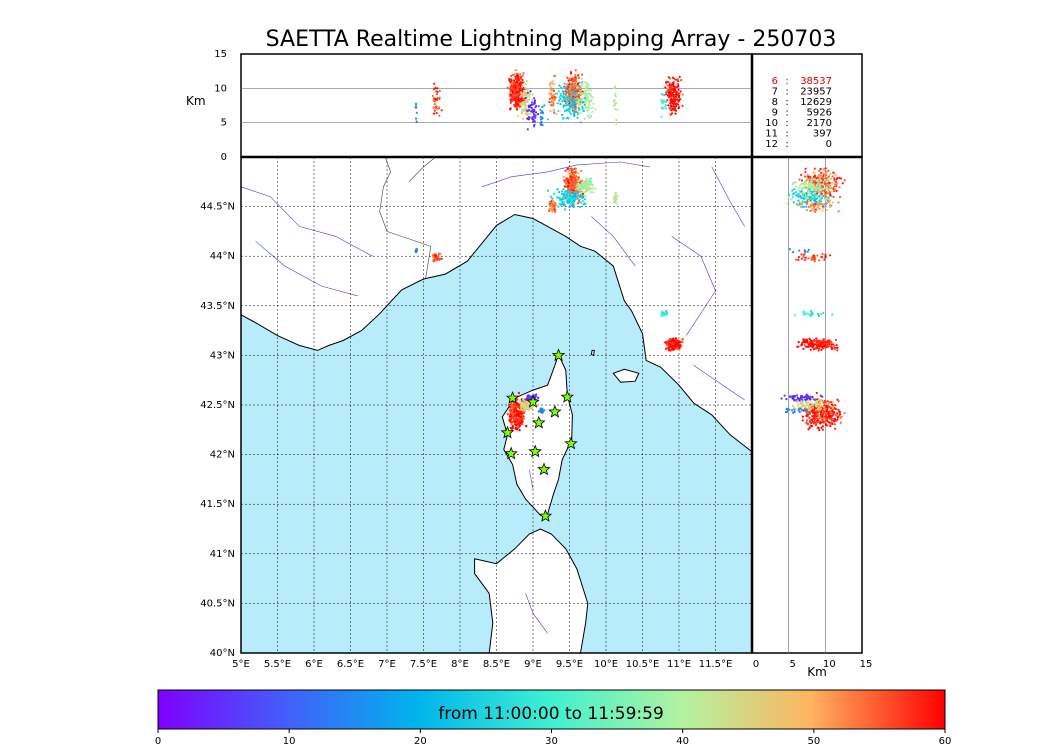 Image resolution: width=1050 pixels, height=750 pixels. I want to click on lon-tick-label: 8.5°E, so click(496, 664).